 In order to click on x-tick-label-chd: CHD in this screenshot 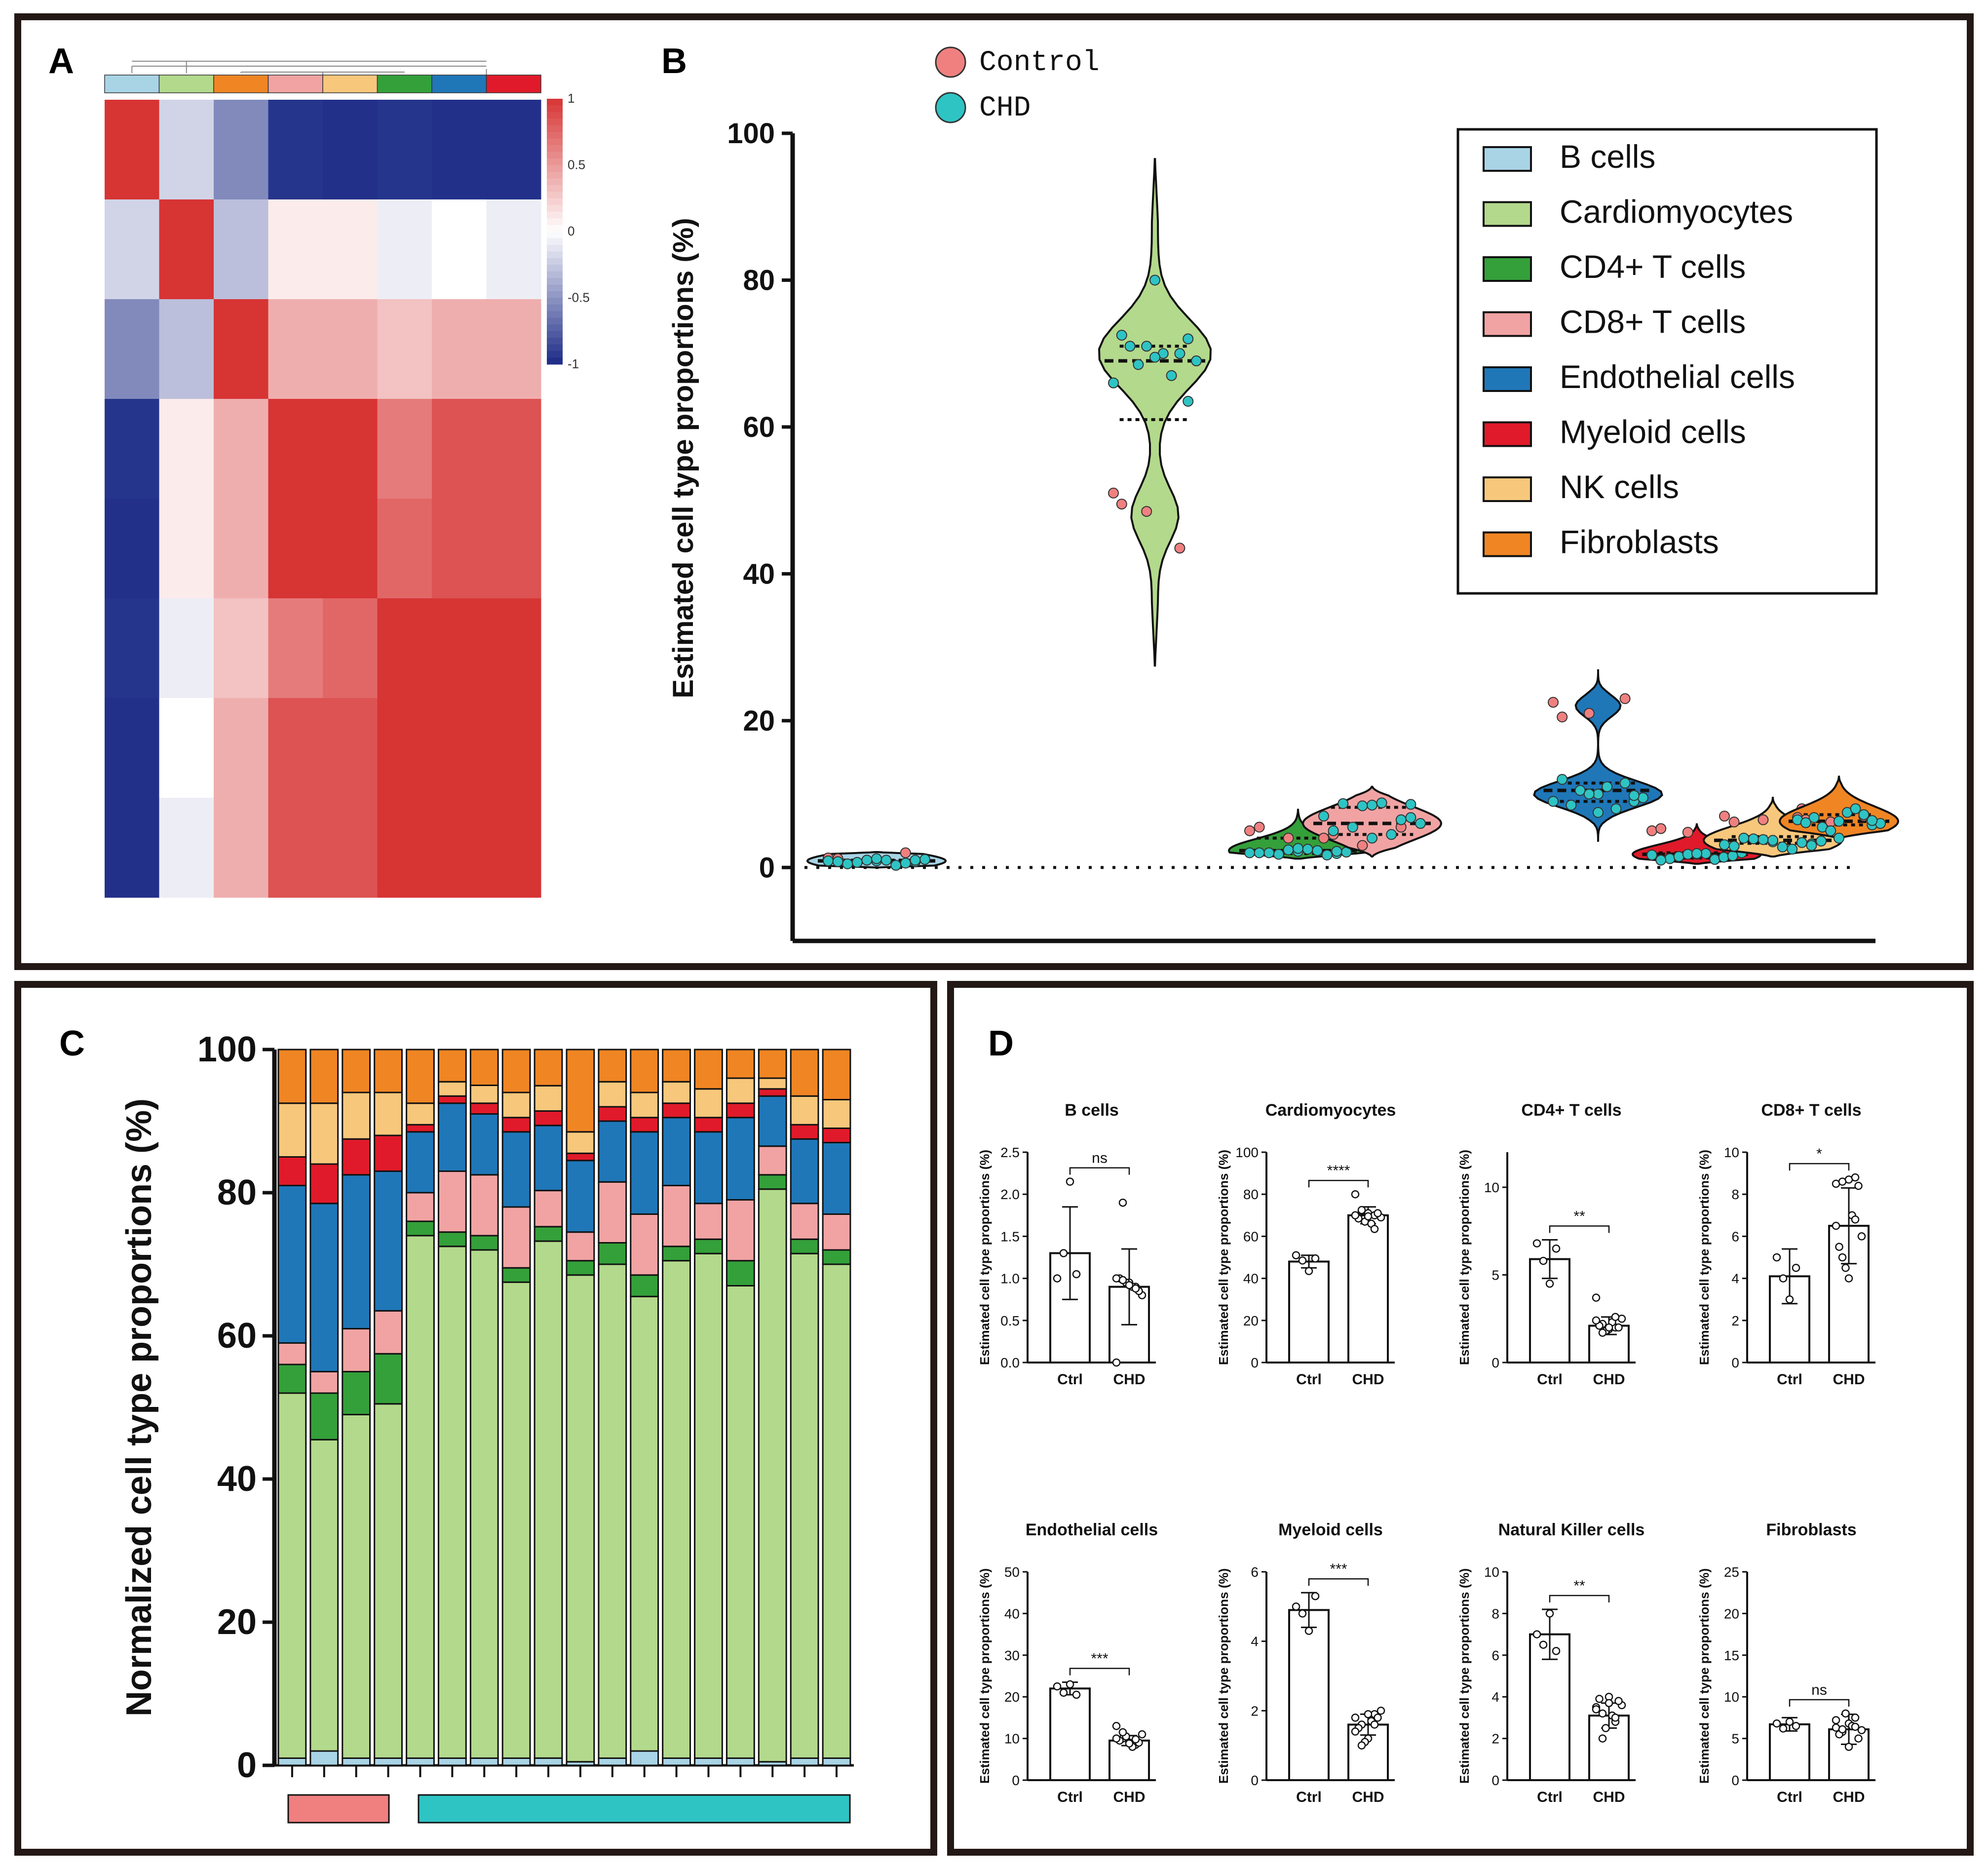, I will do `click(1129, 1797)`.